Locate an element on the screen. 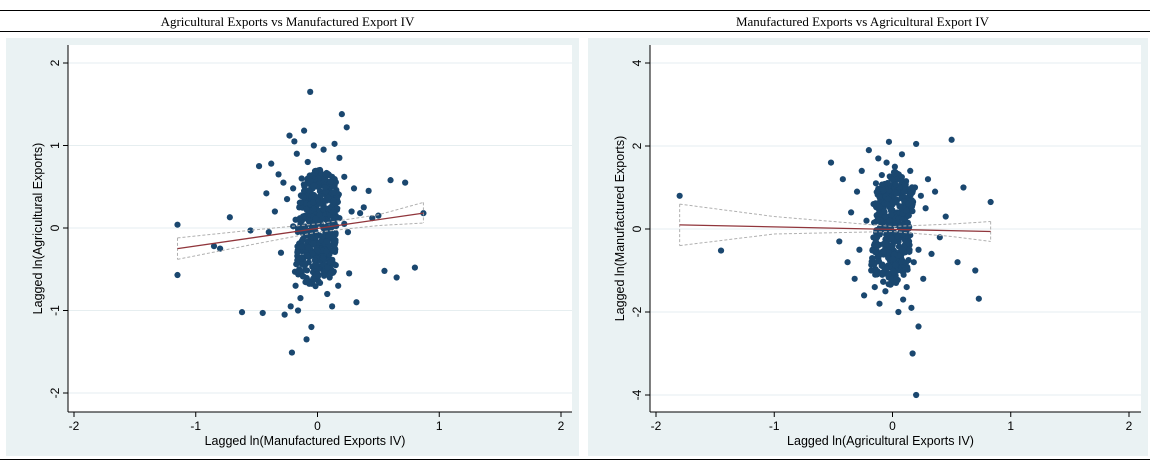  x-tick-label: 1 is located at coordinates (439, 426).